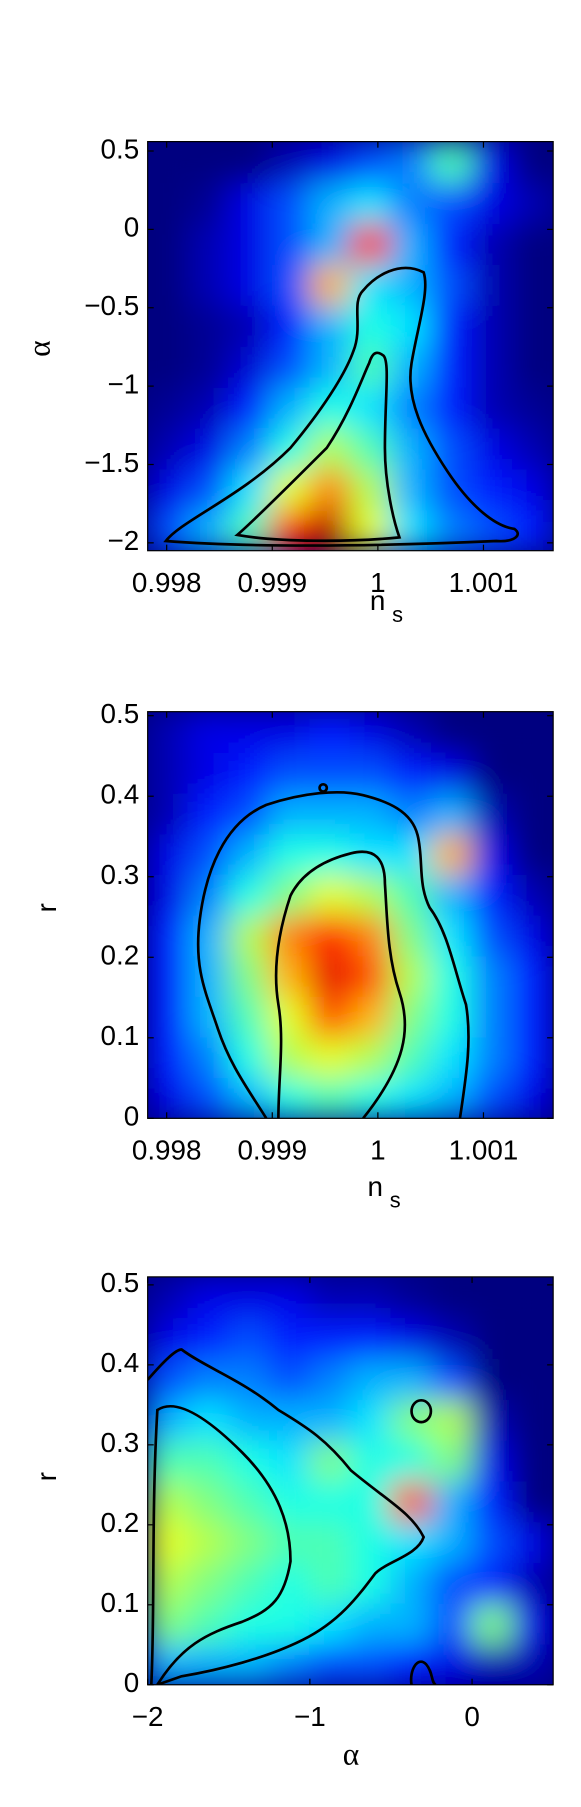  Describe the element at coordinates (131, 227) in the screenshot. I see `y-tick-label: 0` at that location.